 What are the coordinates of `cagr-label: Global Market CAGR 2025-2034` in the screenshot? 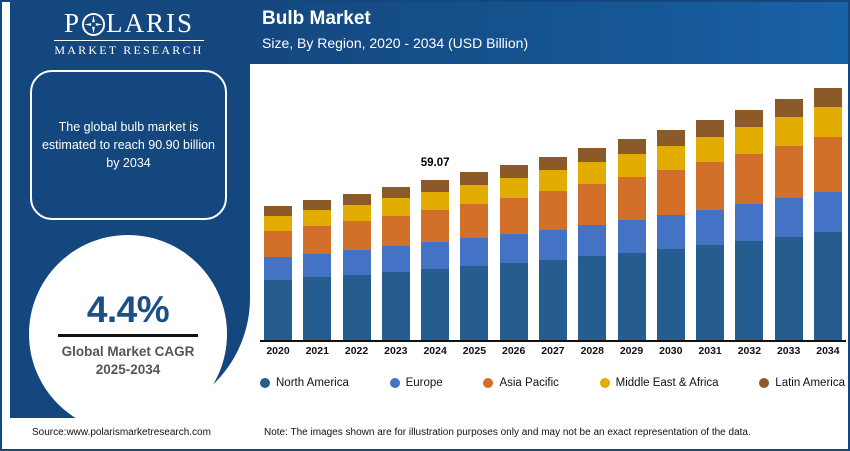 It's located at (128, 361).